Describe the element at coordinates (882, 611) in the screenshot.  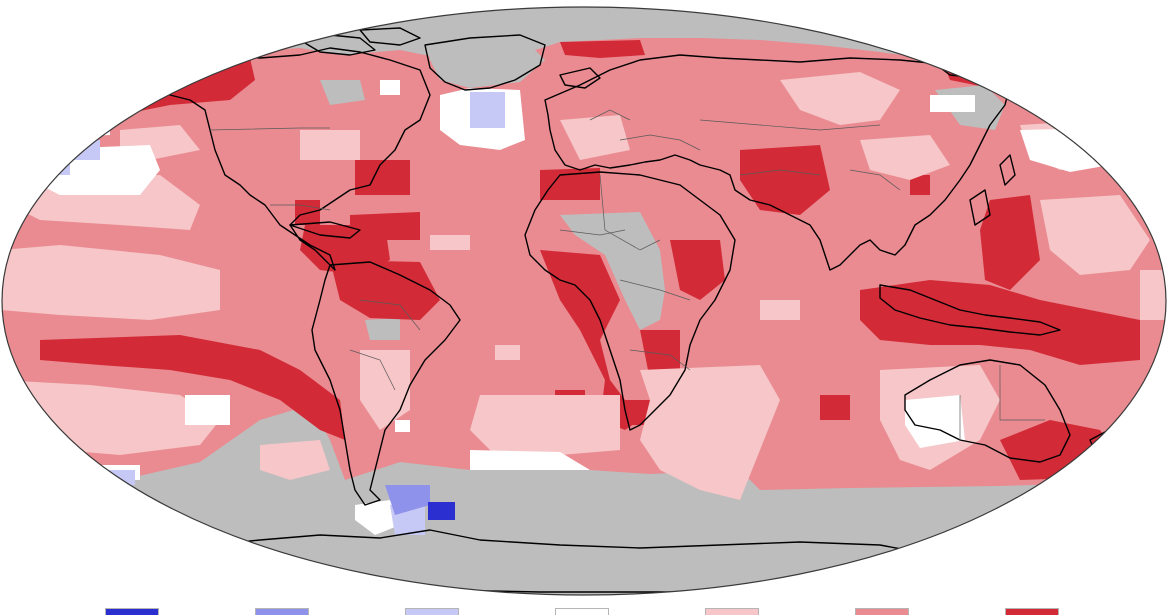
I see `legend-swatch-much-warmer` at that location.